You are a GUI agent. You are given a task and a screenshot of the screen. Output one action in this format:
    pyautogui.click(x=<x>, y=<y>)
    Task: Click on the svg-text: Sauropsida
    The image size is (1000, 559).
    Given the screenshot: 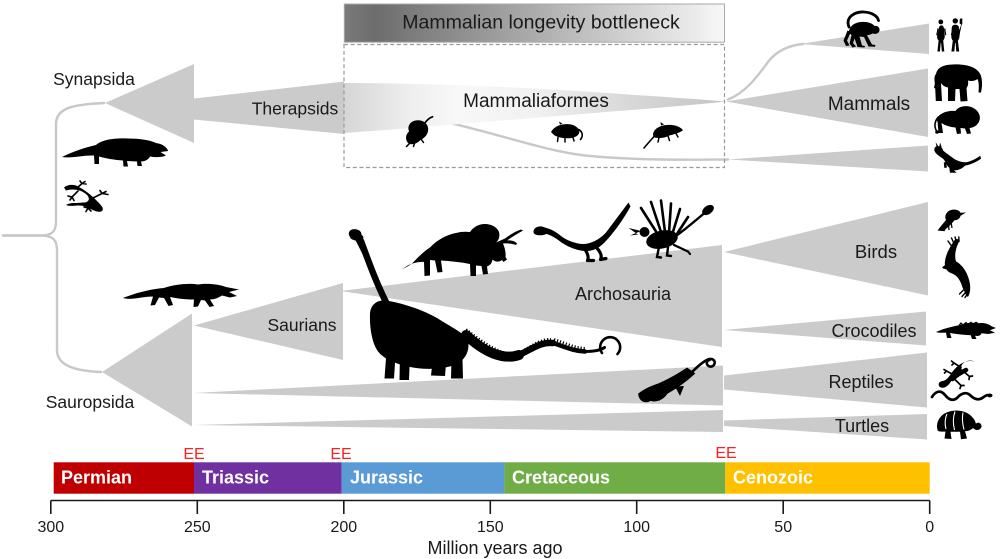 What is the action you would take?
    pyautogui.click(x=90, y=402)
    